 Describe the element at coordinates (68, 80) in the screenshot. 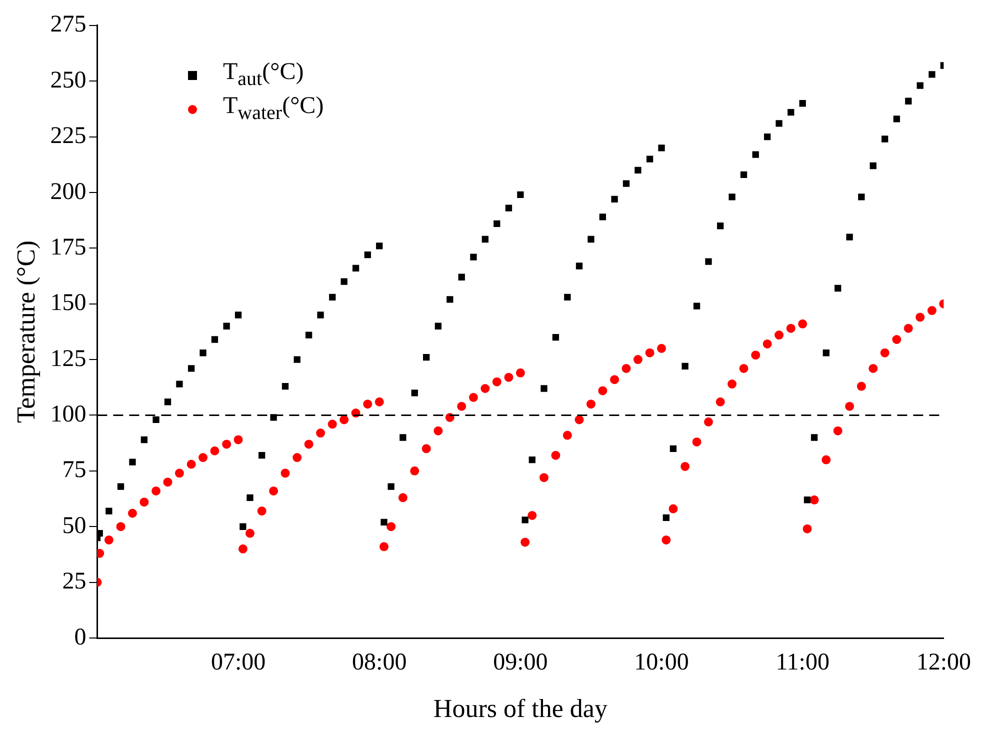

I see `y-tick-label: 250` at that location.